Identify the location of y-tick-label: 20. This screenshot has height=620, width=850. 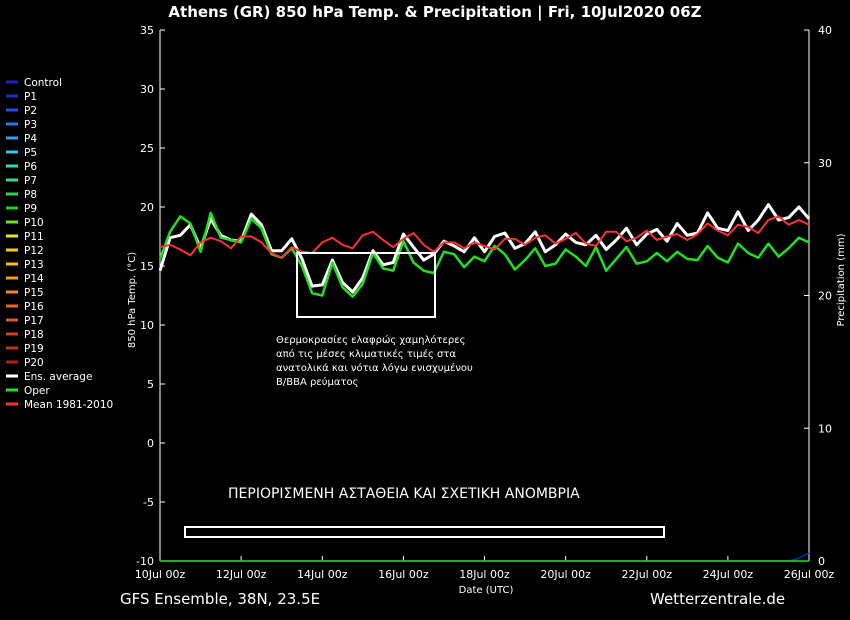
(147, 207).